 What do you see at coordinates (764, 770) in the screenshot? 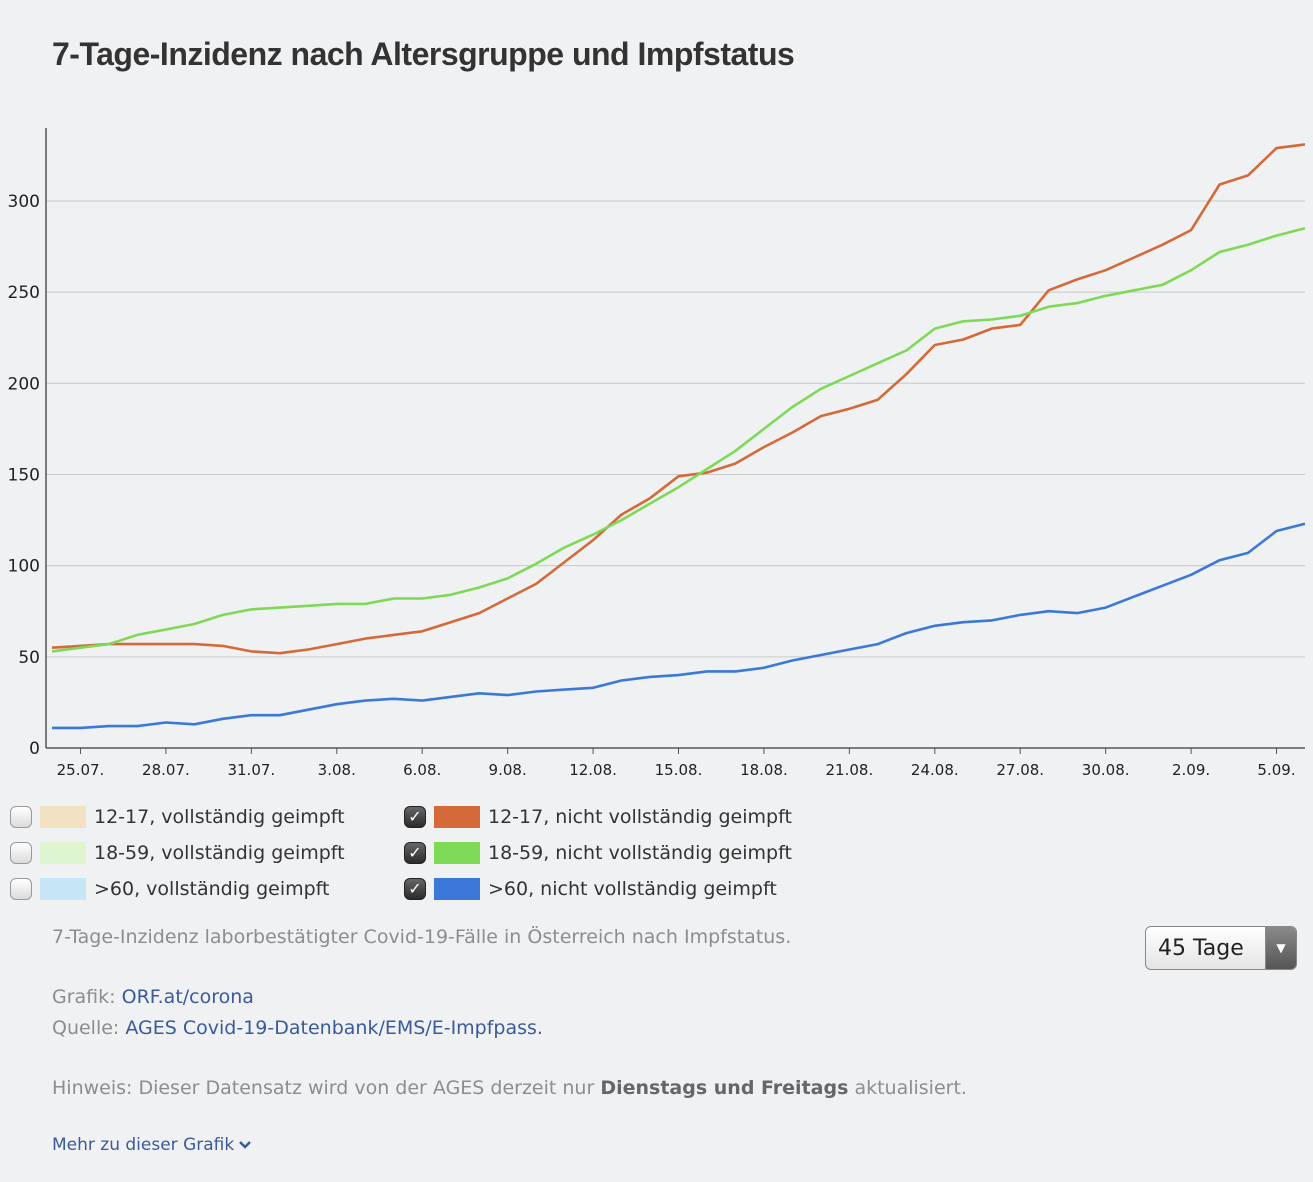
I see `x-tick-label: 18.08.` at bounding box center [764, 770].